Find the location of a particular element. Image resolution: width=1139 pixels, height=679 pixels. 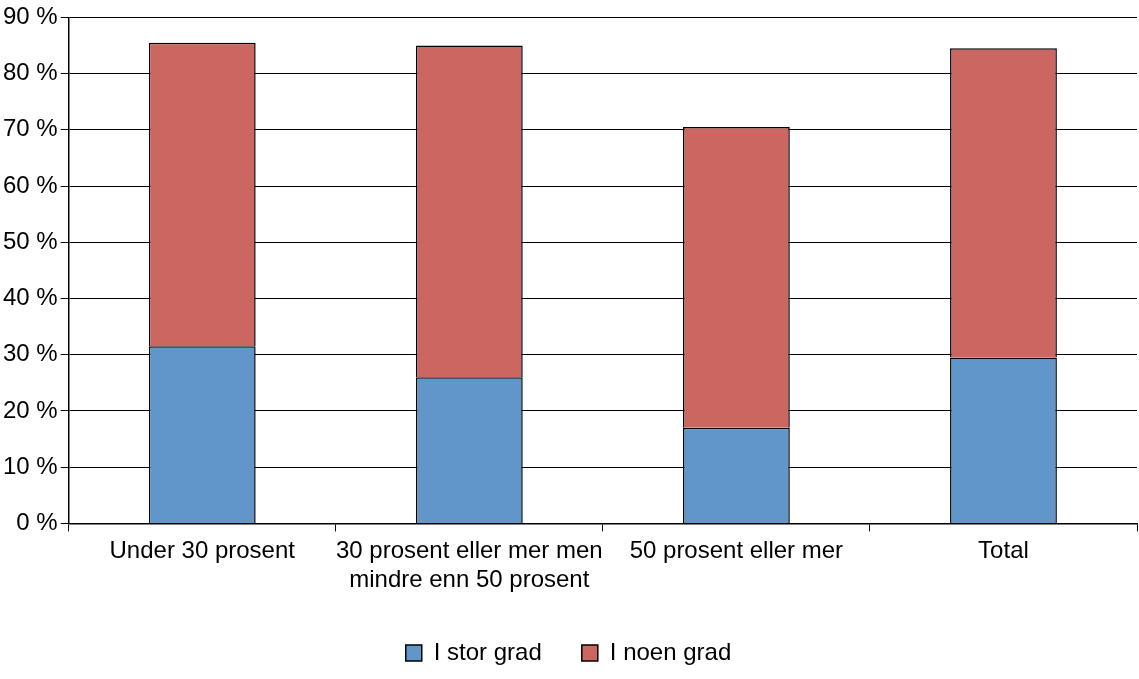

y-tick-label: 60 % is located at coordinates (30, 184).